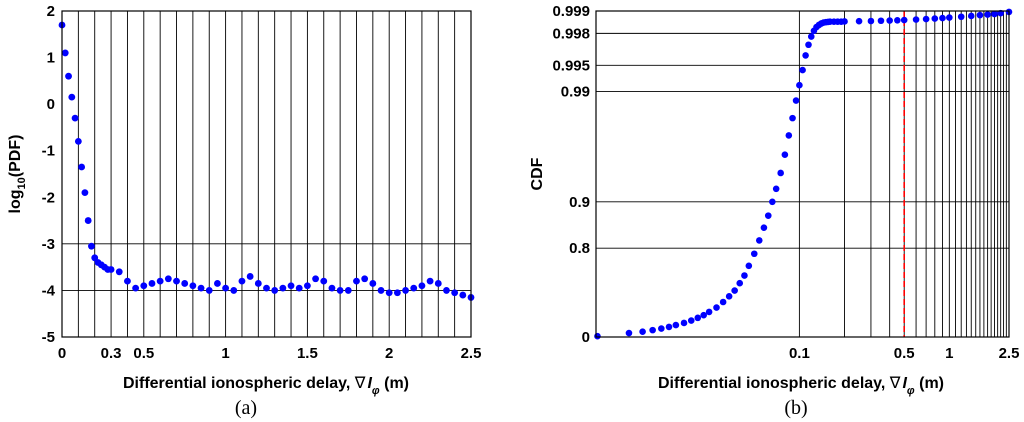  What do you see at coordinates (579, 248) in the screenshot?
I see `panel-b-y-tick-label: 0.8` at bounding box center [579, 248].